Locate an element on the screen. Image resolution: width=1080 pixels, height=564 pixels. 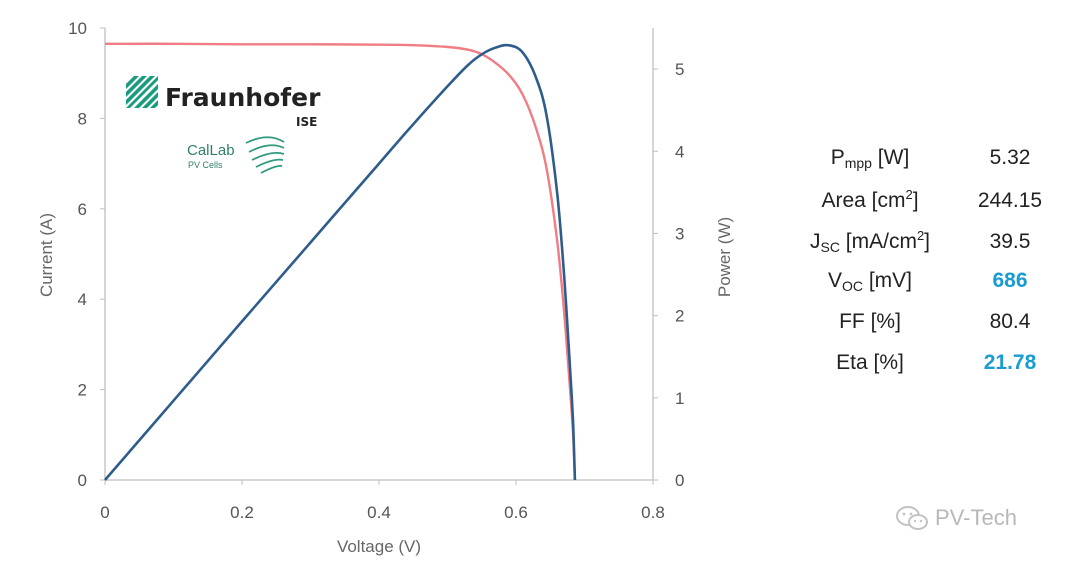
result-value: 39.5 is located at coordinates (1010, 241).